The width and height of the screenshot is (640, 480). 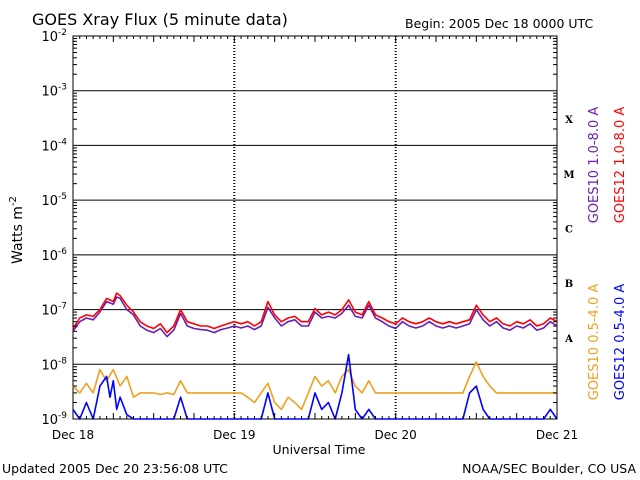 I want to click on y-axis-label-text: Watts m, so click(x=18, y=235).